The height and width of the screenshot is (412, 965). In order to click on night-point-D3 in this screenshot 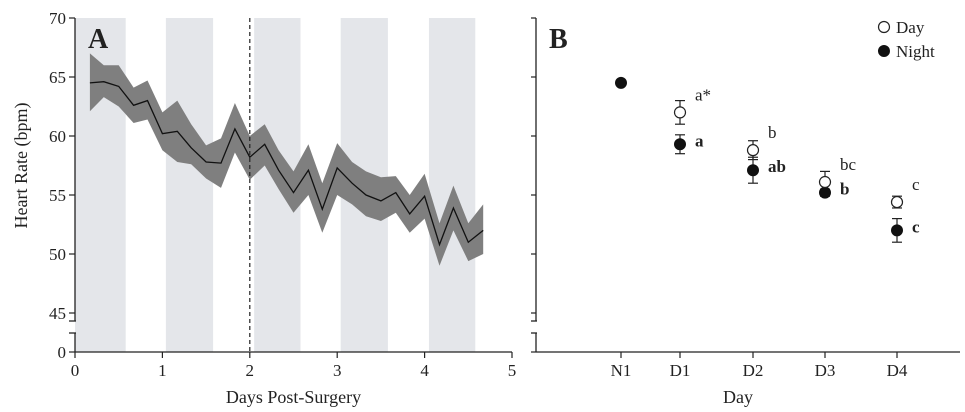, I will do `click(825, 192)`.